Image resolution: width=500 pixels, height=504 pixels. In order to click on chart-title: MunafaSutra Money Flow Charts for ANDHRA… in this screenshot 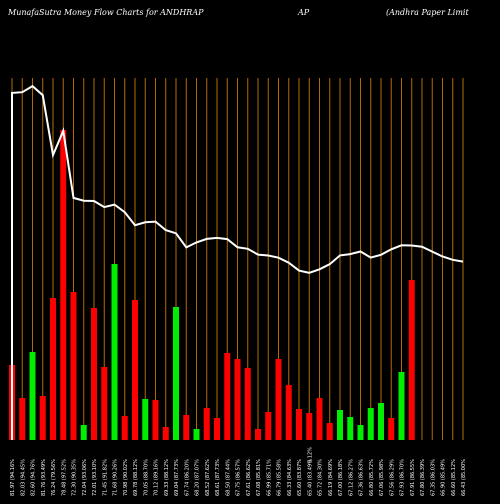, I will do `click(106, 12)`.